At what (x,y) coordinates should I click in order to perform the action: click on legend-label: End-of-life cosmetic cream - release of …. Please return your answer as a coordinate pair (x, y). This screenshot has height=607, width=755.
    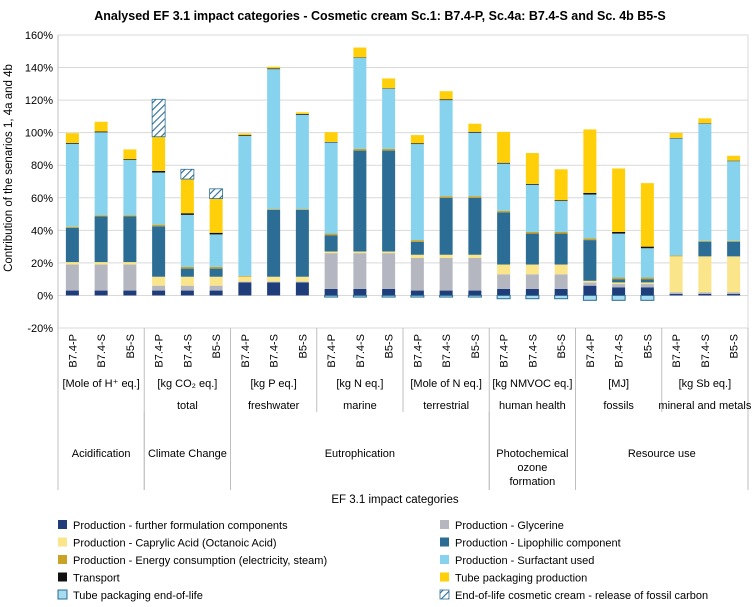
    Looking at the image, I should click on (581, 596).